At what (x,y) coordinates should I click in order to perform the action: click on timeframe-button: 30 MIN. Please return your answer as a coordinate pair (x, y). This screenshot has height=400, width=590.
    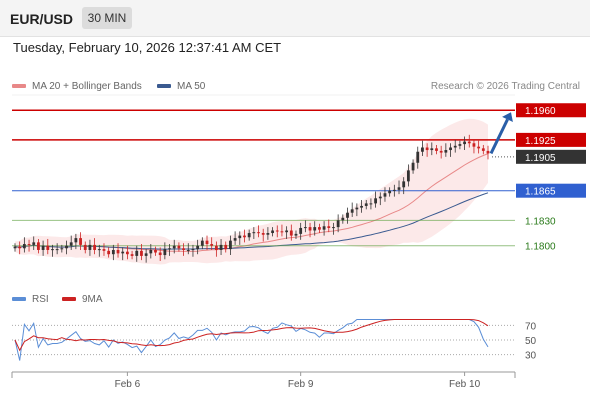
    Looking at the image, I should click on (107, 18).